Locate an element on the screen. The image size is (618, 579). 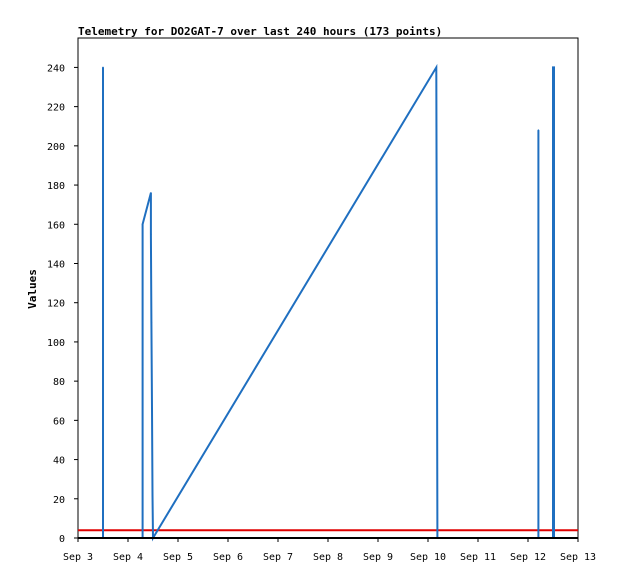
x-tick-label: Sep 5 is located at coordinates (178, 557).